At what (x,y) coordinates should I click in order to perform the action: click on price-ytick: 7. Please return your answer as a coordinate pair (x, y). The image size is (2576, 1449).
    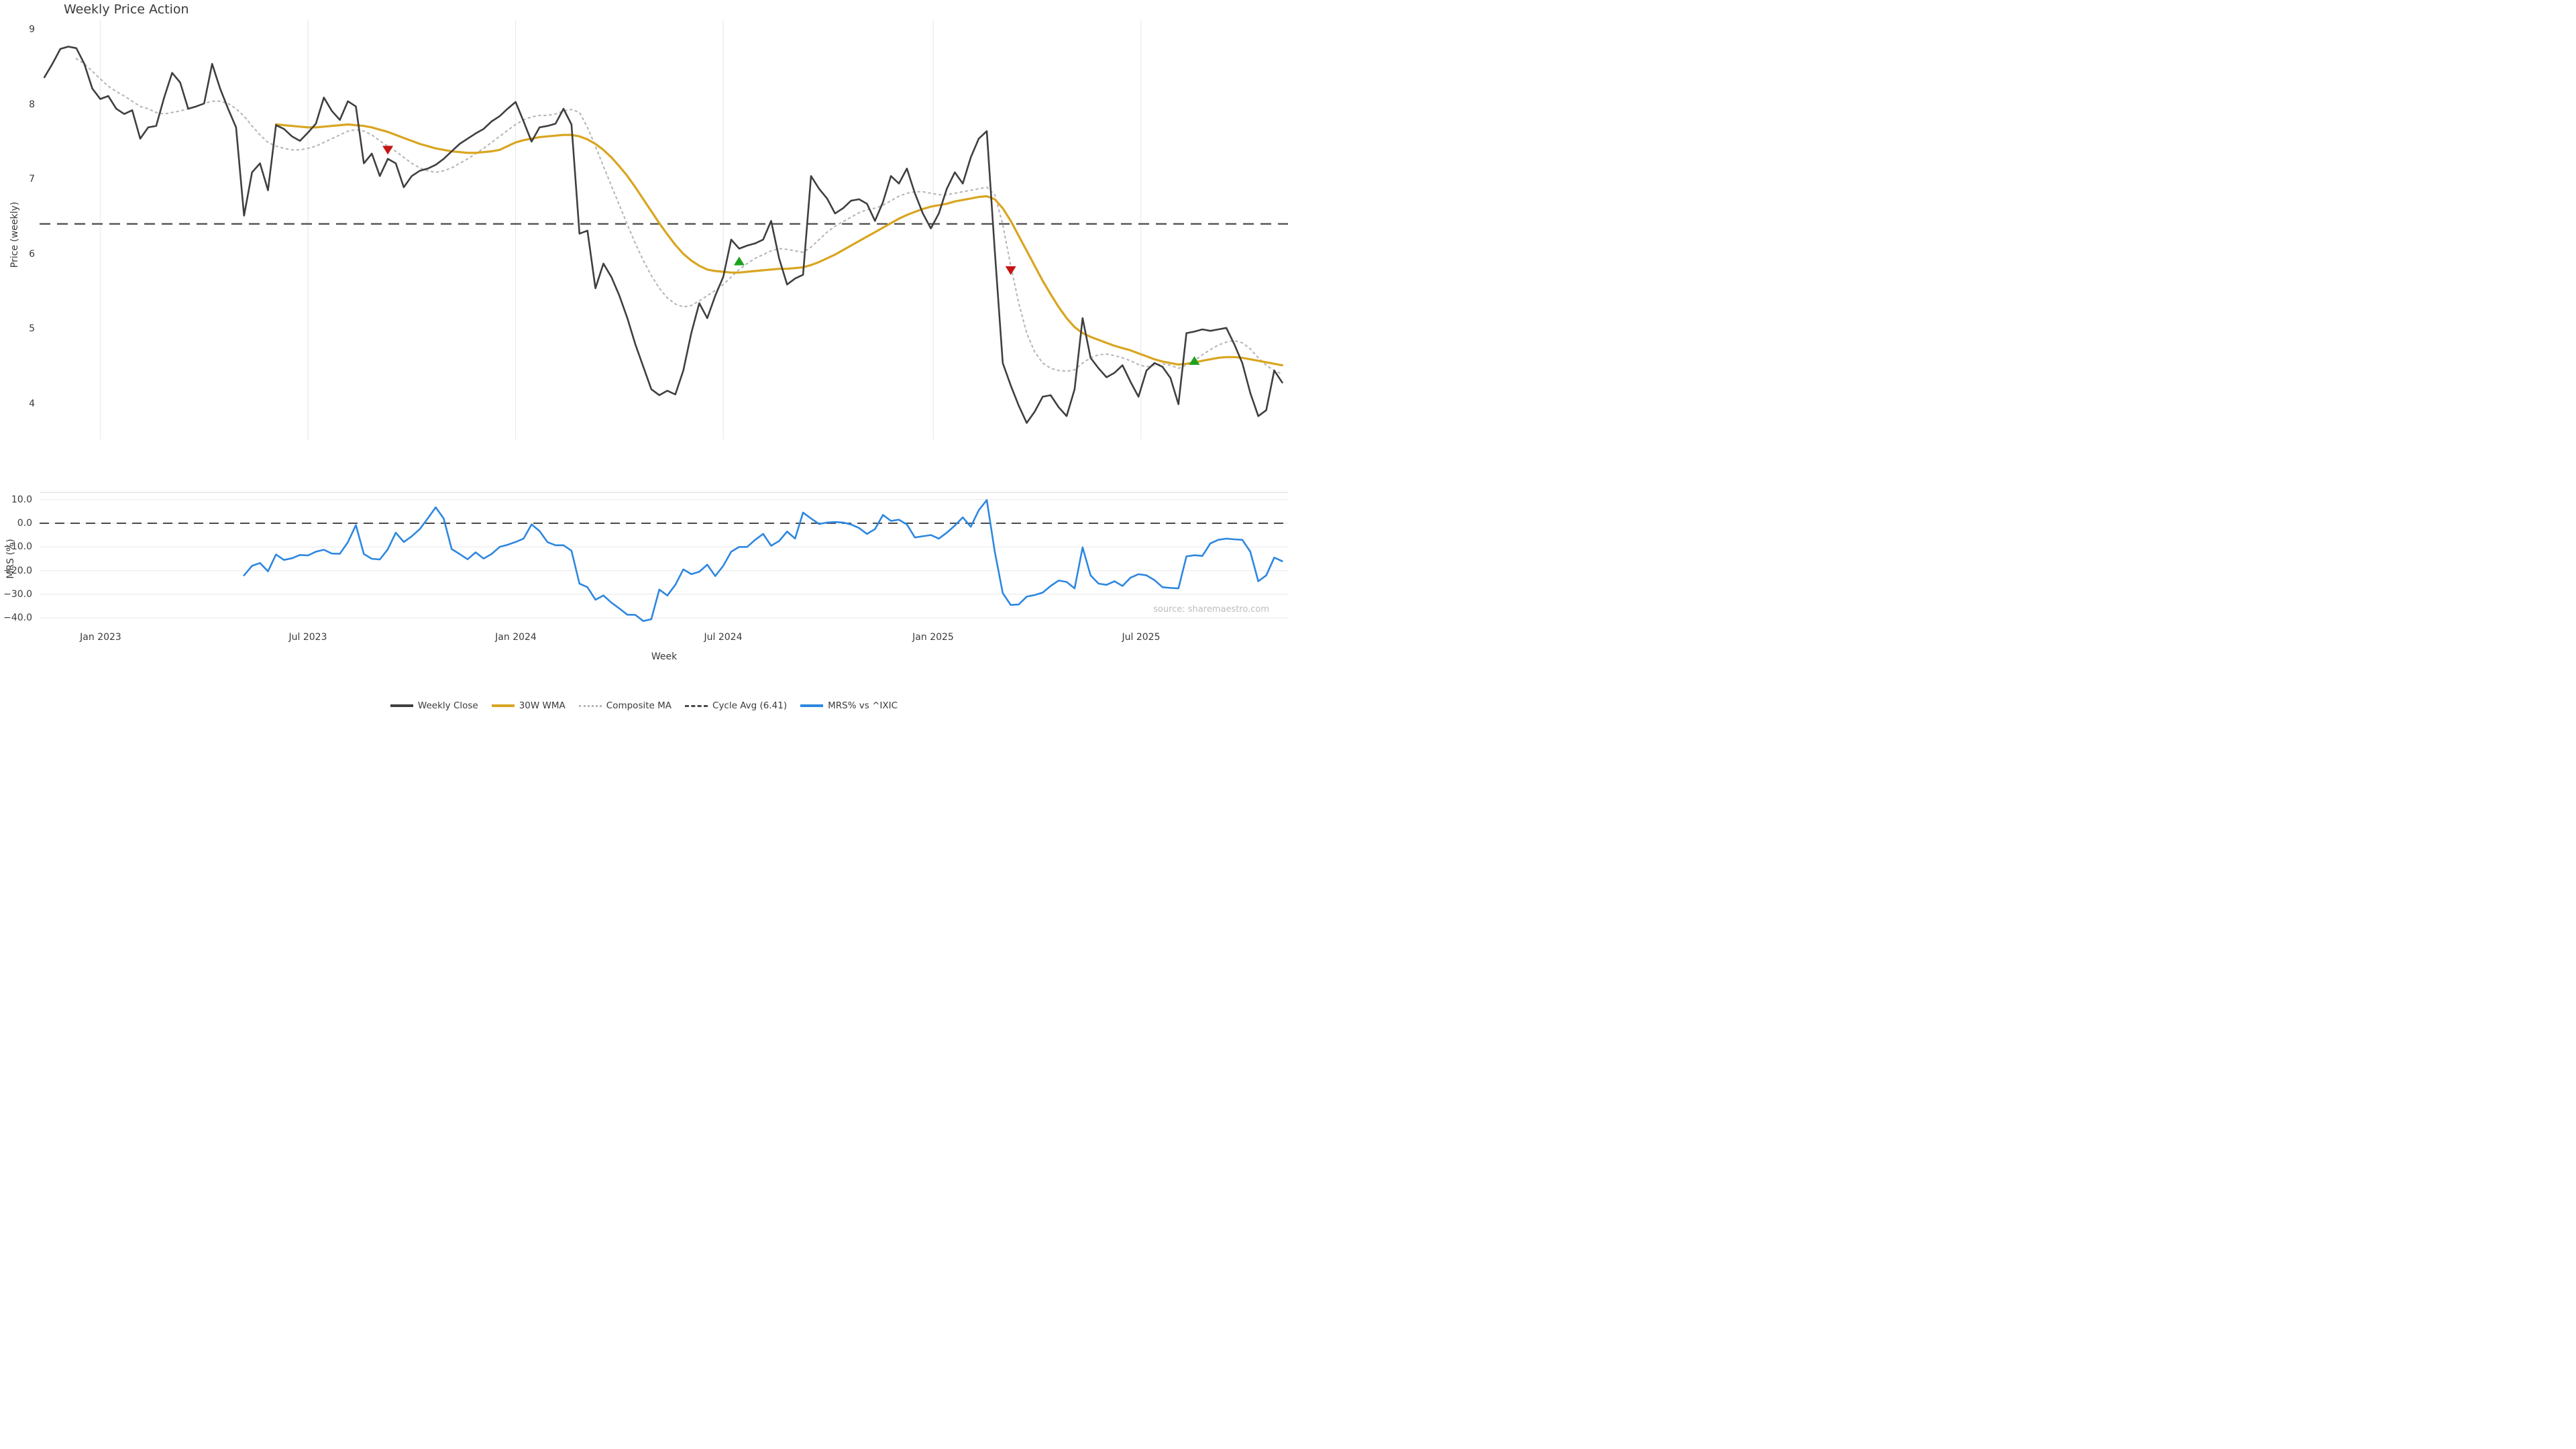
    Looking at the image, I should click on (32, 179).